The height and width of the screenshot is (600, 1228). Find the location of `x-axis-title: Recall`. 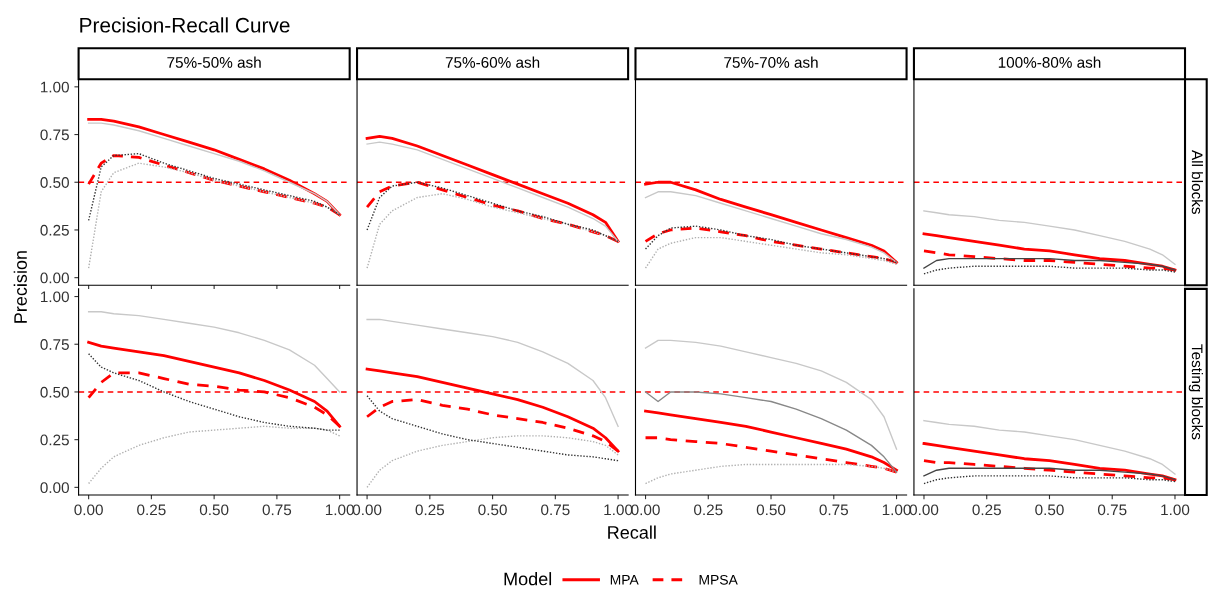

x-axis-title: Recall is located at coordinates (632, 532).